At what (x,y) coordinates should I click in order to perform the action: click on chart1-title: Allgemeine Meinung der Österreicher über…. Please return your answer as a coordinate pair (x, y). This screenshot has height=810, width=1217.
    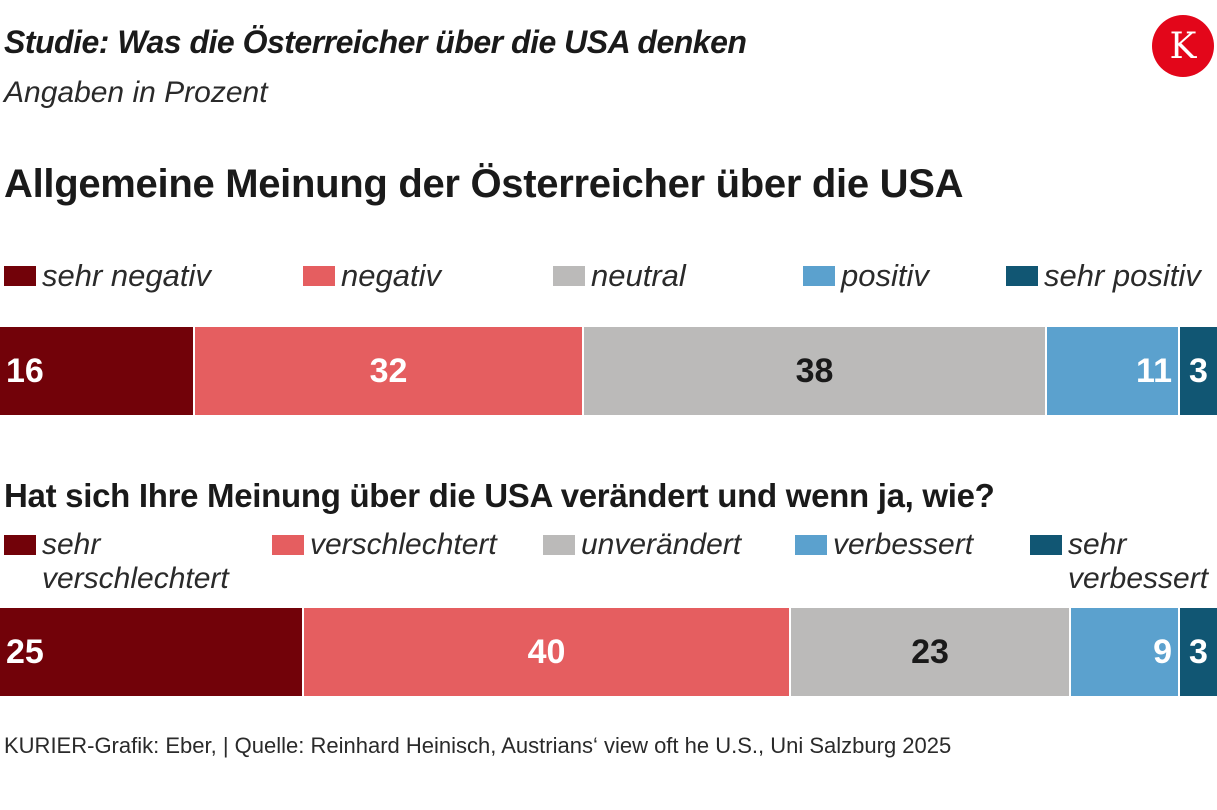
    Looking at the image, I should click on (484, 184).